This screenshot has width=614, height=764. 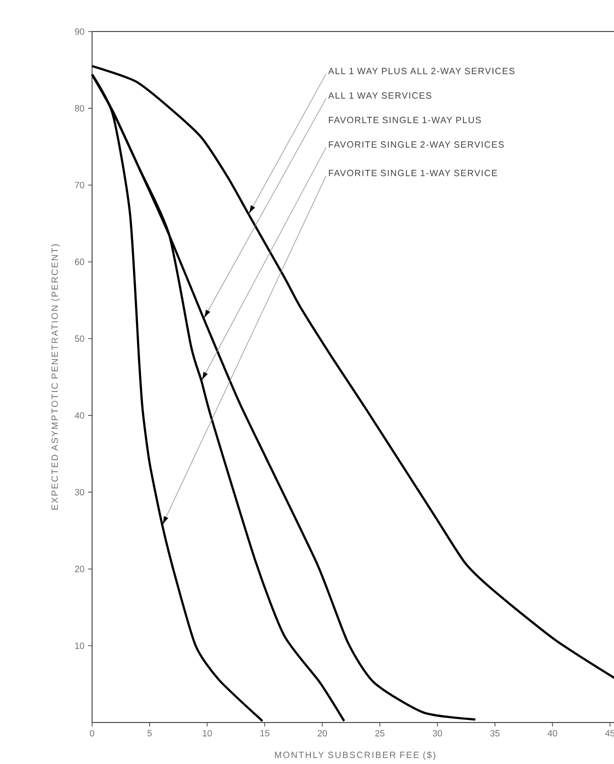 What do you see at coordinates (265, 733) in the screenshot?
I see `x-tick-label: 15` at bounding box center [265, 733].